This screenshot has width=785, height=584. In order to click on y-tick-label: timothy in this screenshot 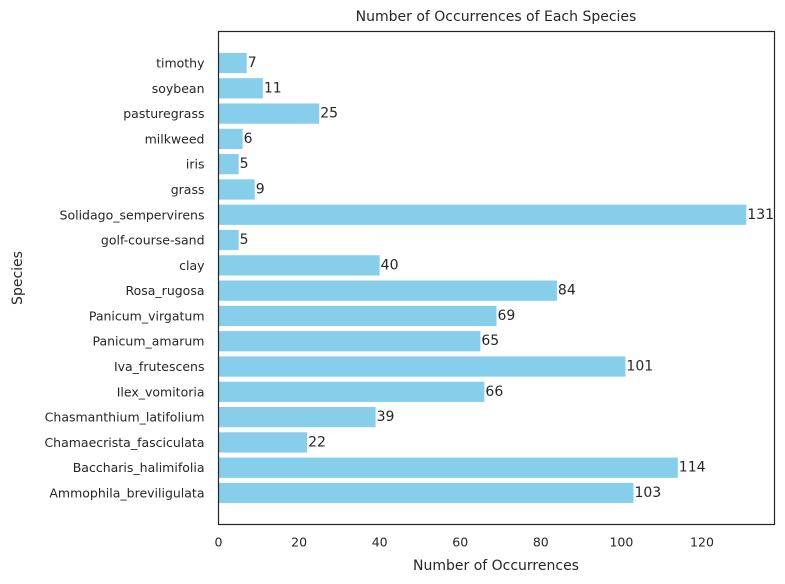, I will do `click(180, 63)`.